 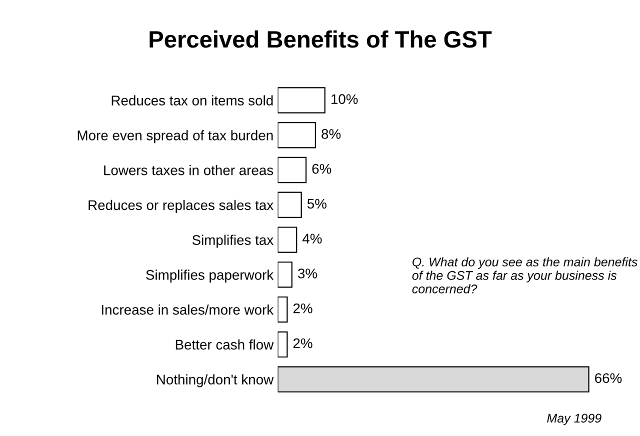 I want to click on data-label: 10%, so click(x=345, y=99).